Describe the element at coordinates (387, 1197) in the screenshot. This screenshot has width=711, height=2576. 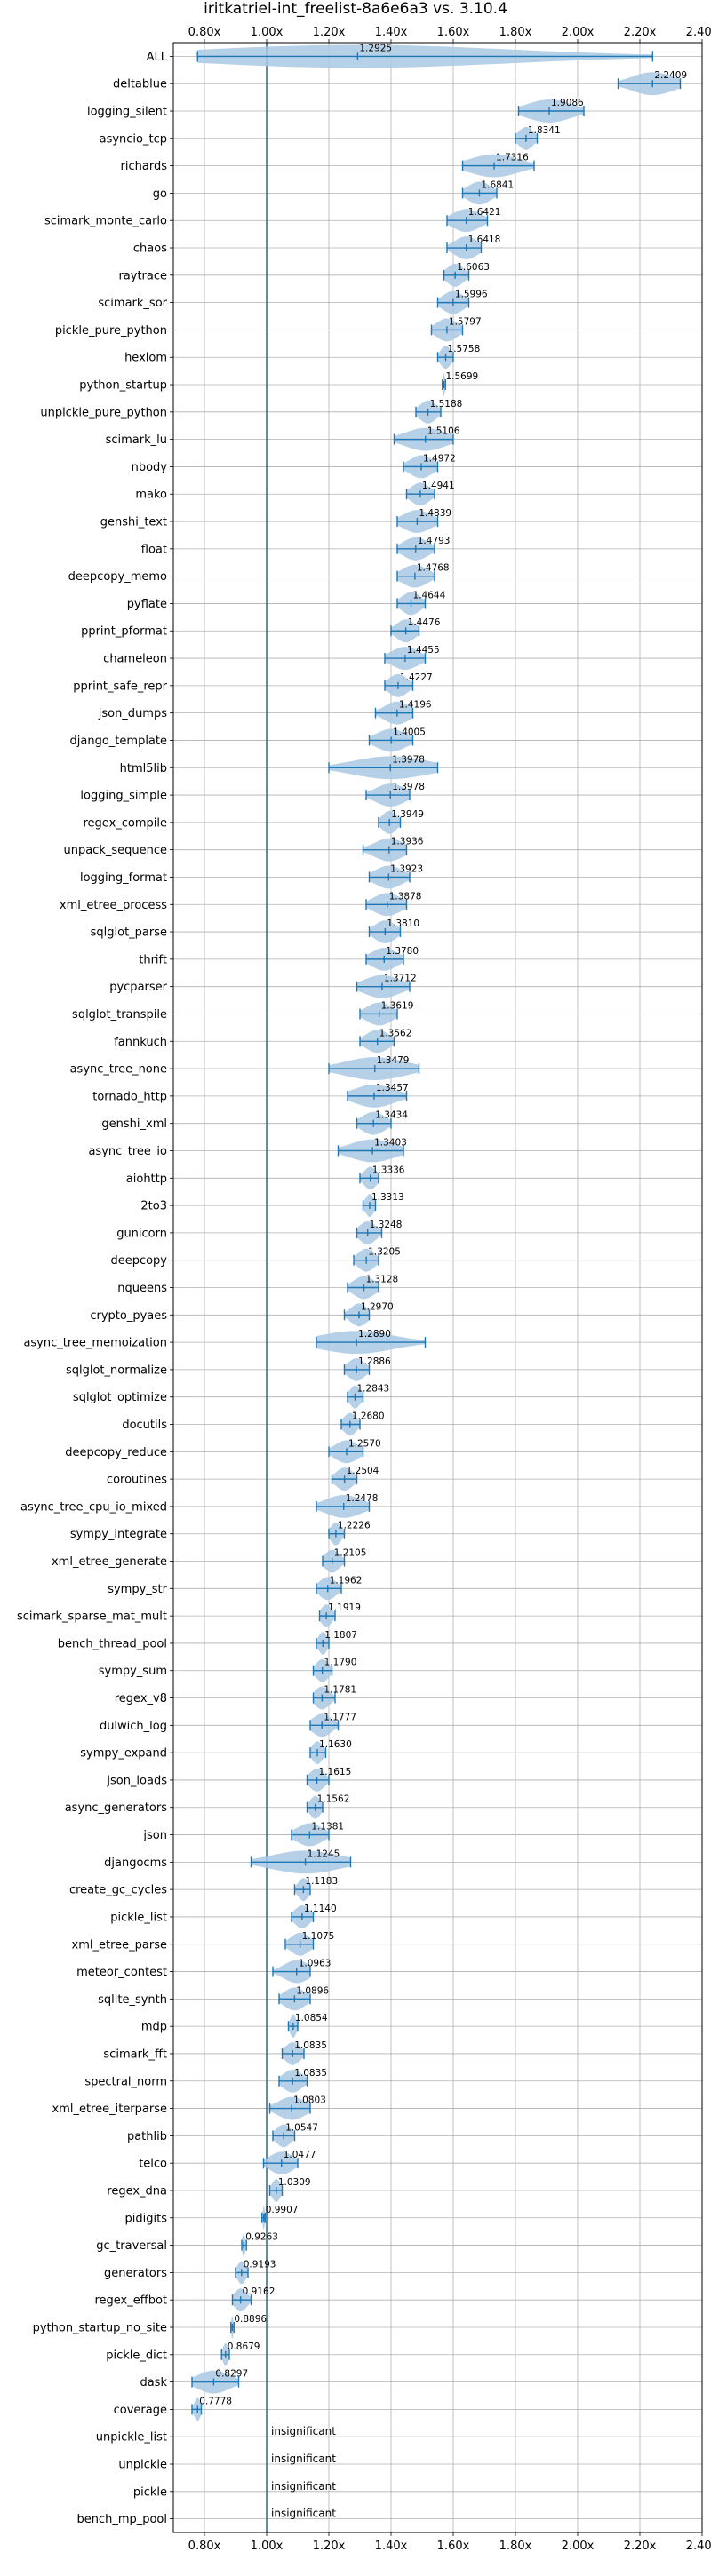
I see `median-label: 1.3313` at that location.